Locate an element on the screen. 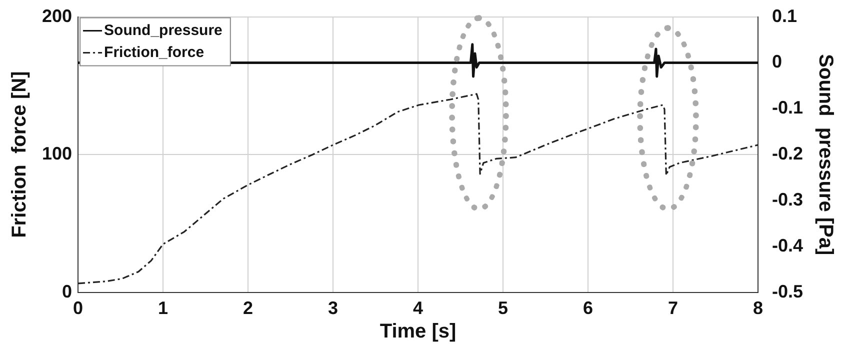 The width and height of the screenshot is (847, 344). y2-tick-label: -0.1 is located at coordinates (788, 108).